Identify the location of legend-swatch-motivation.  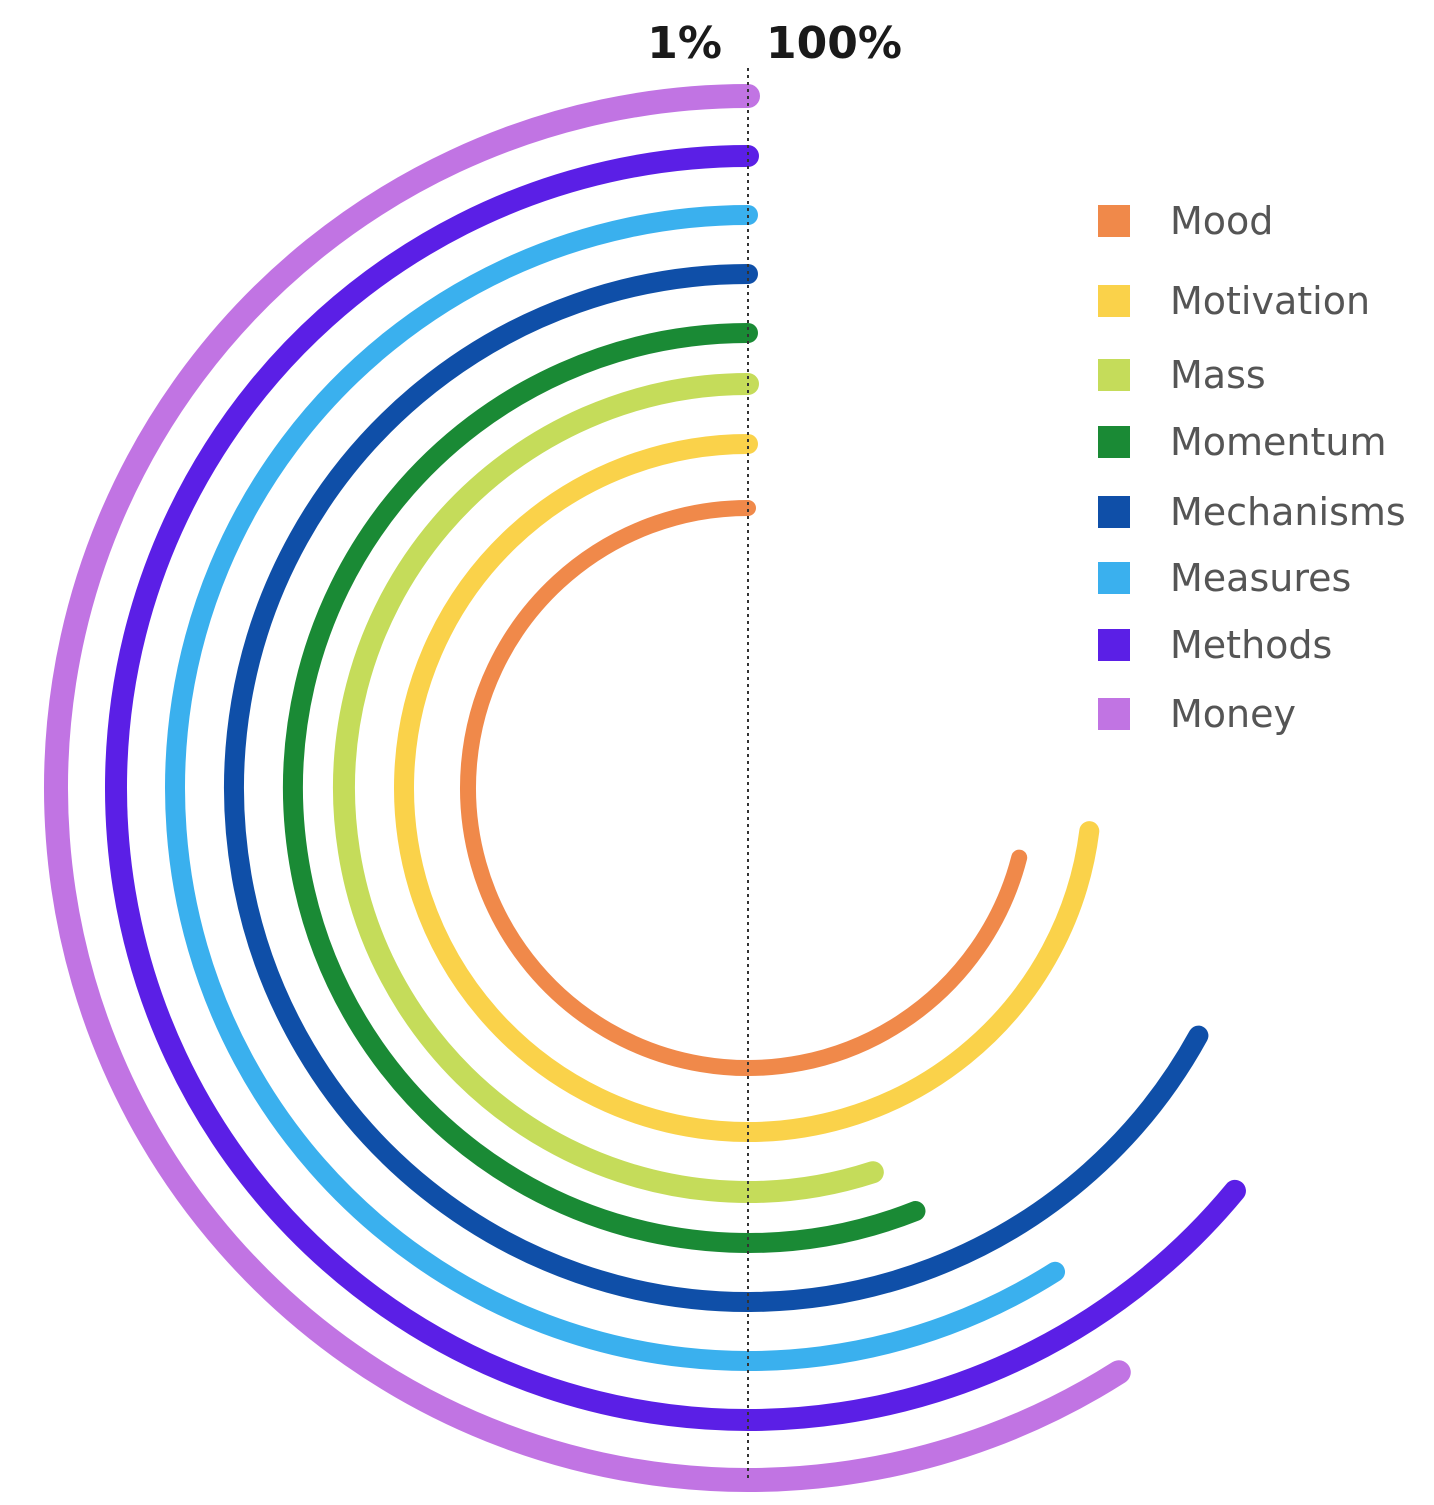
(1114, 301).